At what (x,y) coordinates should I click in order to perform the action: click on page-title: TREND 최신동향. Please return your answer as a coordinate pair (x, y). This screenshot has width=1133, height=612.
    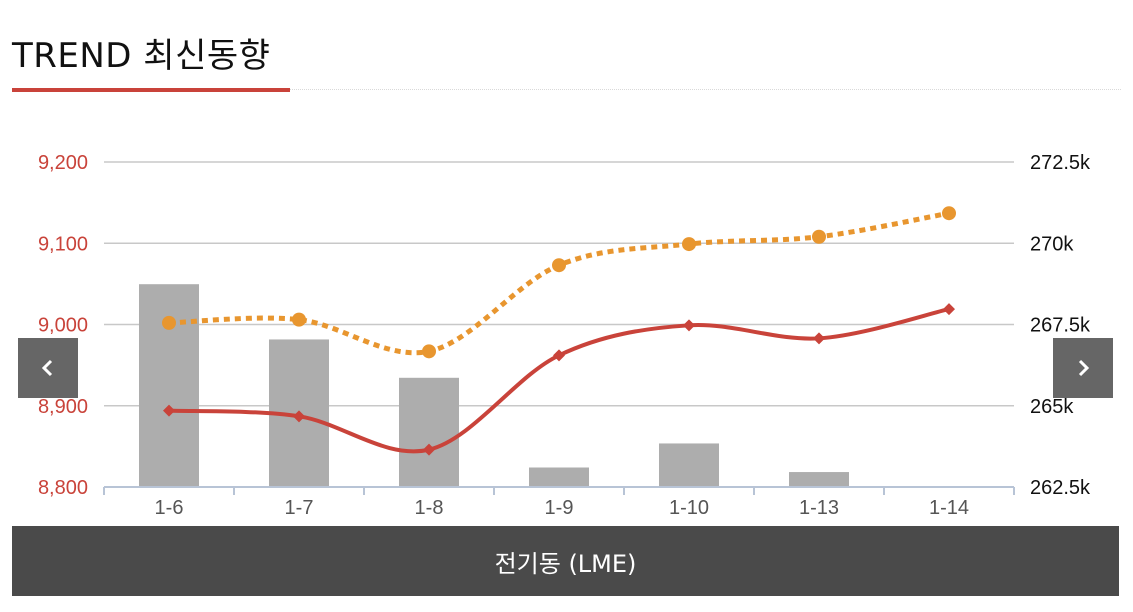
    Looking at the image, I should click on (141, 56).